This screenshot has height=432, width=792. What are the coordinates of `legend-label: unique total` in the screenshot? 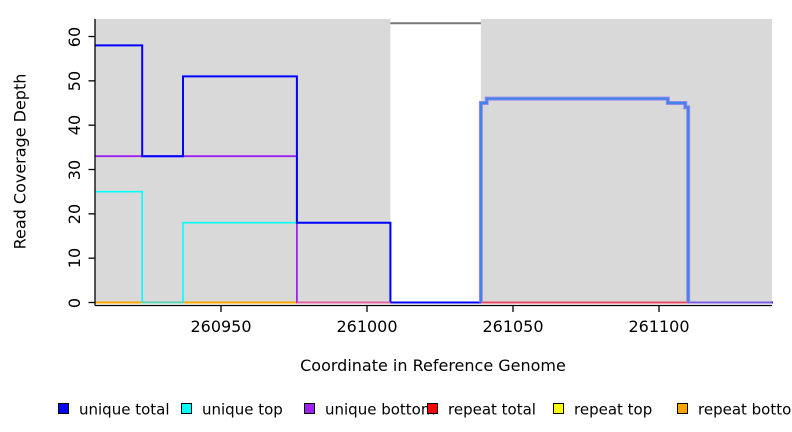 It's located at (124, 409).